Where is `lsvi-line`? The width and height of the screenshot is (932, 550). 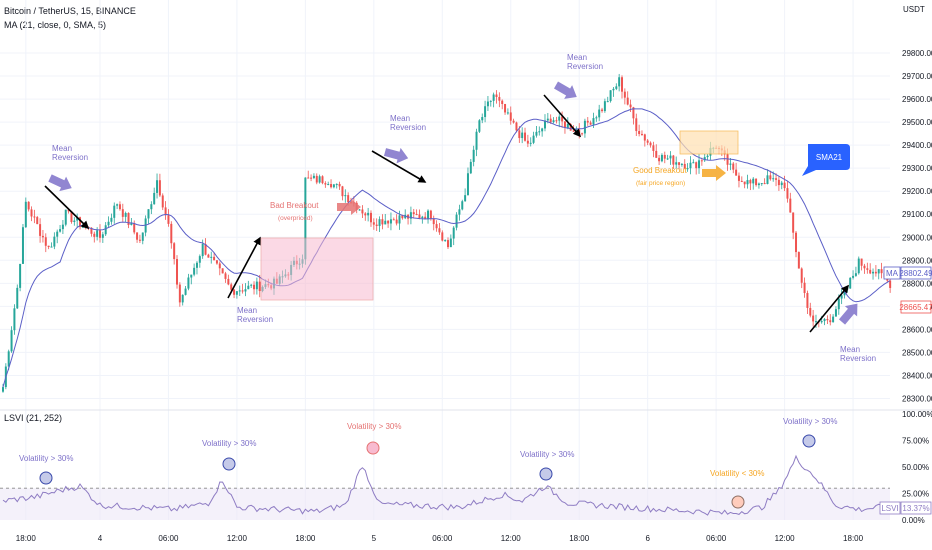
lsvi-line is located at coordinates (446, 485).